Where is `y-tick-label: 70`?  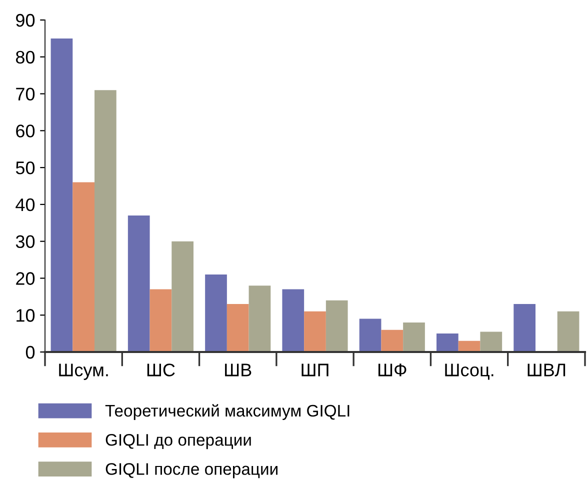 y-tick-label: 70 is located at coordinates (25, 94).